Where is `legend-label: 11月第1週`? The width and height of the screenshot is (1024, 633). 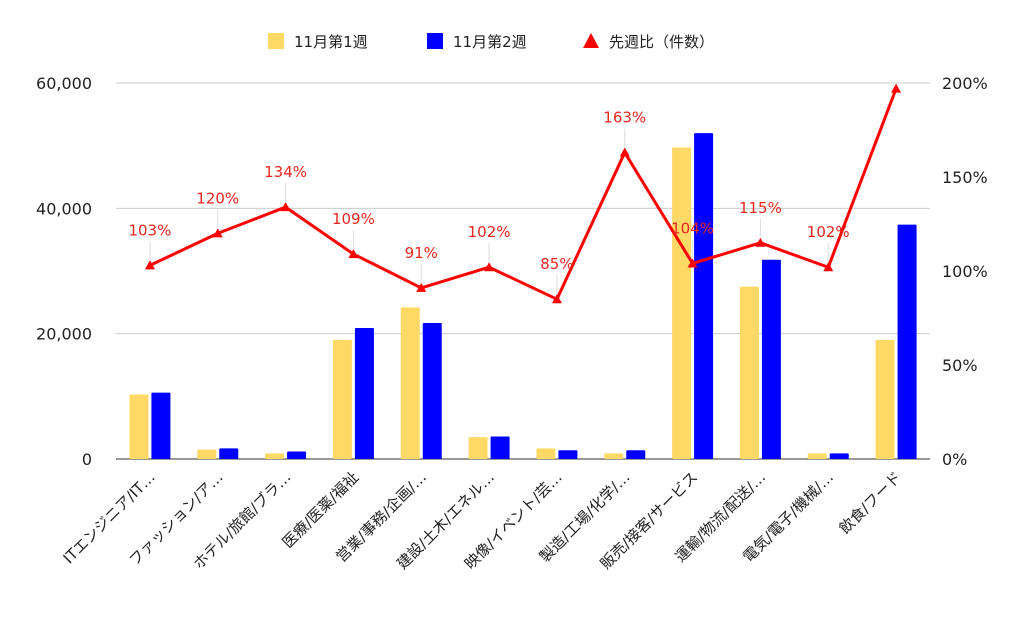
legend-label: 11月第1週 is located at coordinates (331, 42).